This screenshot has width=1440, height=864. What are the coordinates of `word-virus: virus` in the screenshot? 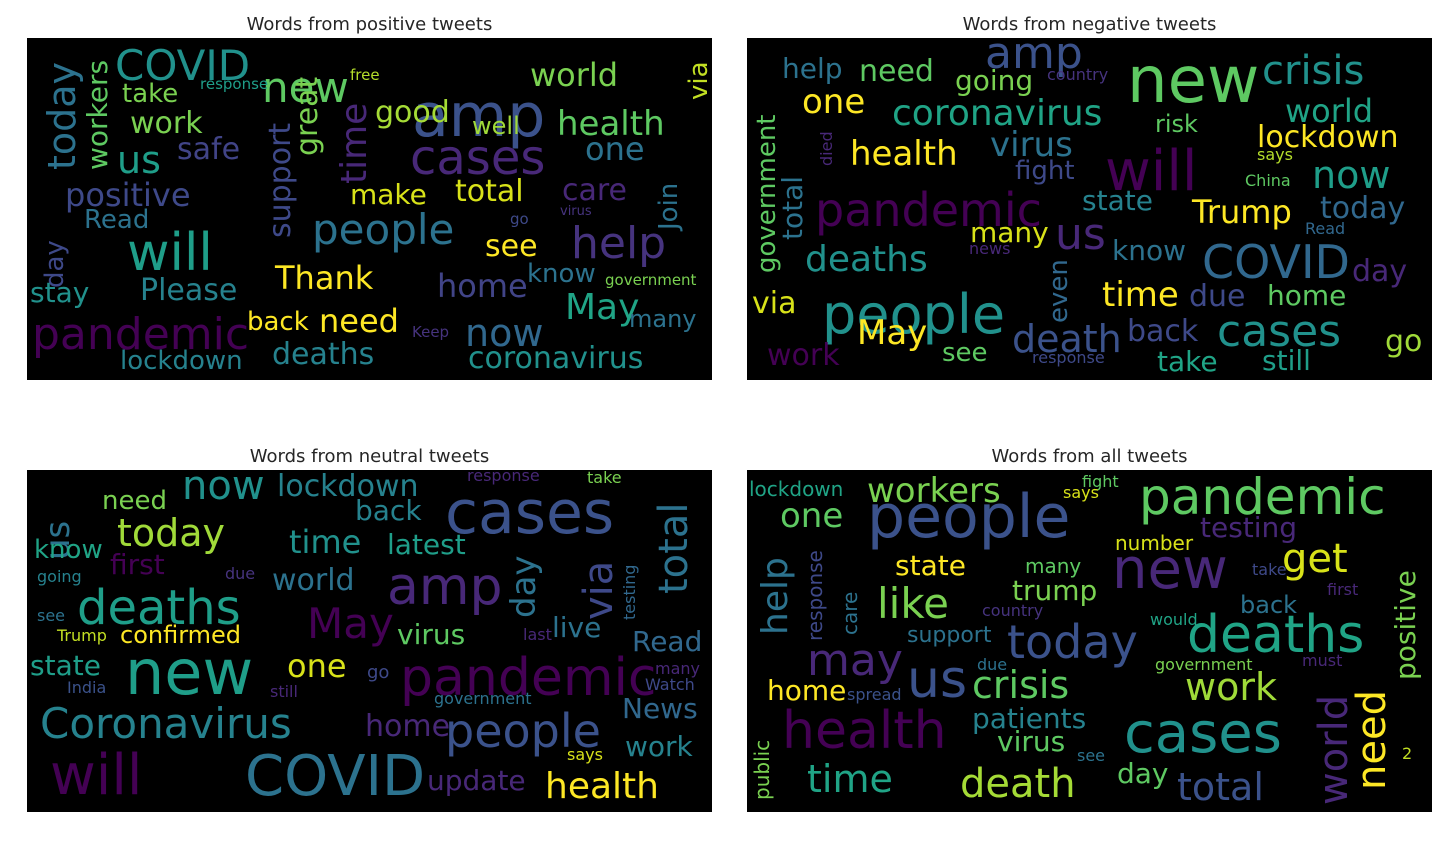 It's located at (576, 211).